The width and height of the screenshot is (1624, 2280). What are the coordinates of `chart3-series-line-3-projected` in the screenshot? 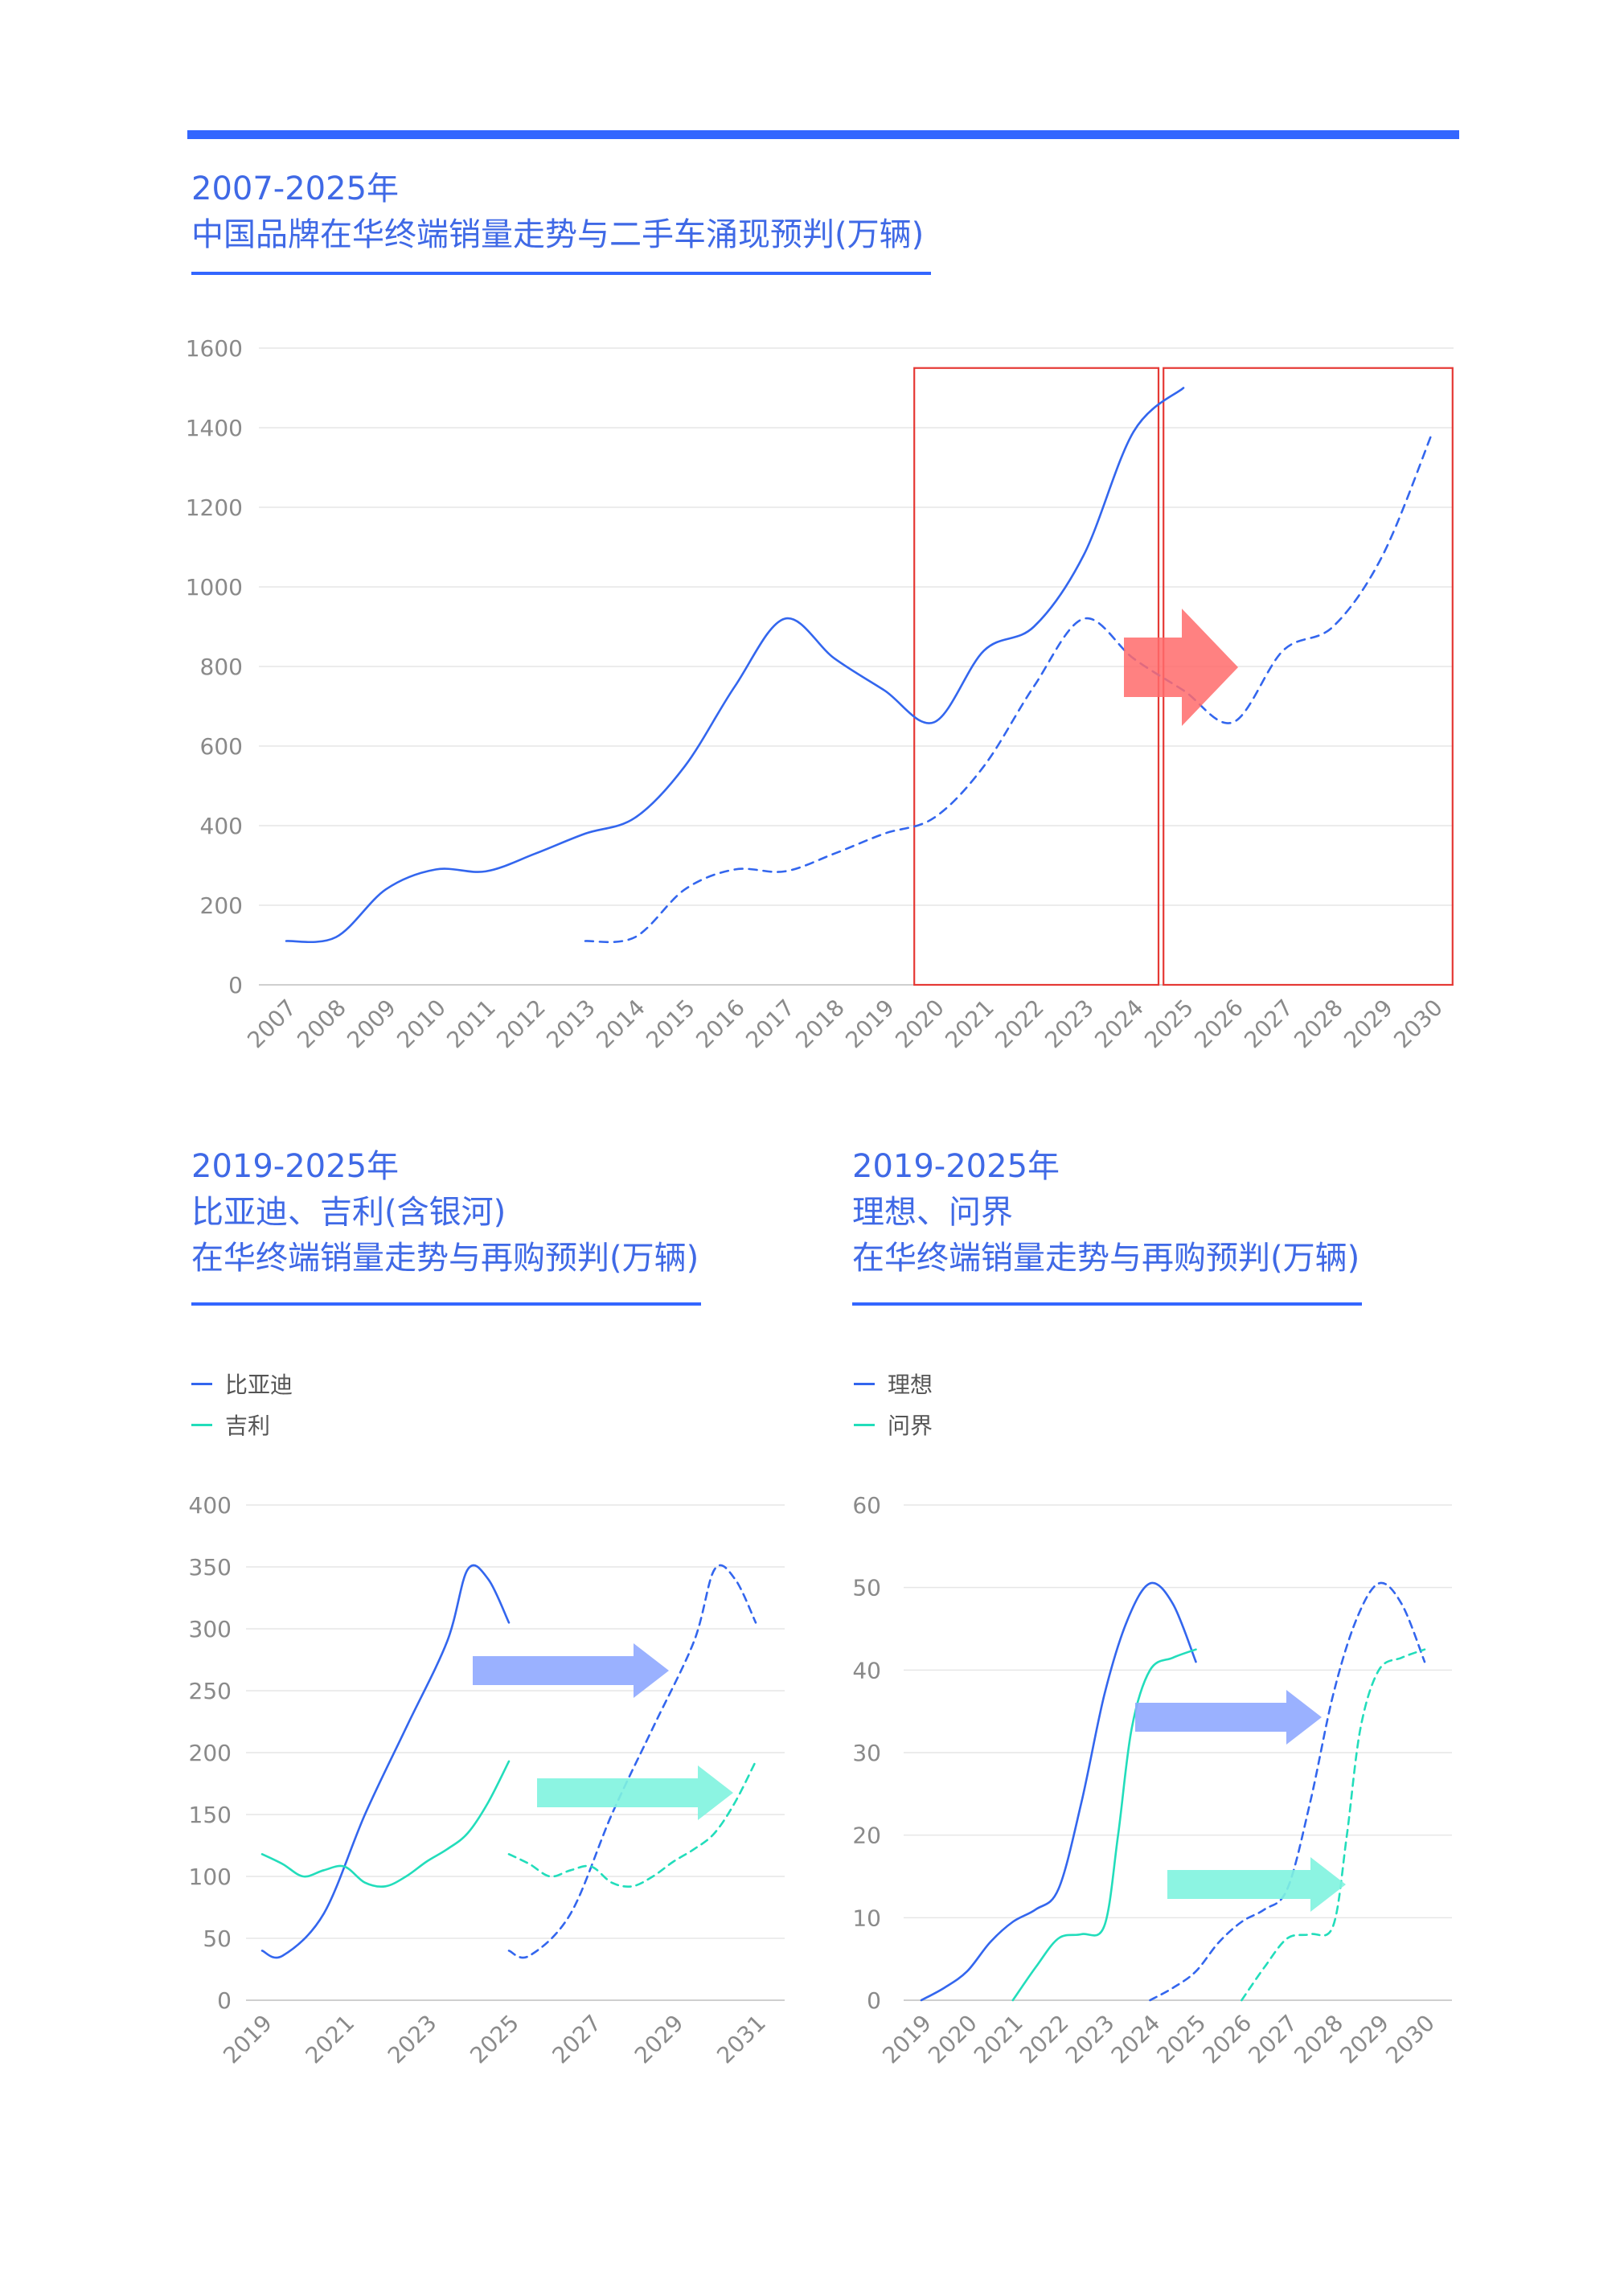 It's located at (1288, 1791).